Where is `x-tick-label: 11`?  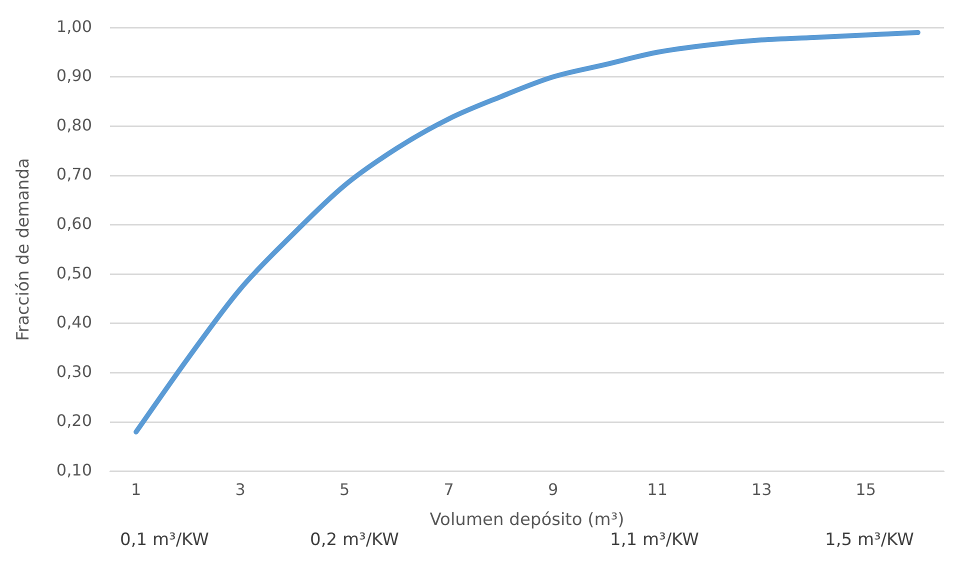 x-tick-label: 11 is located at coordinates (657, 490).